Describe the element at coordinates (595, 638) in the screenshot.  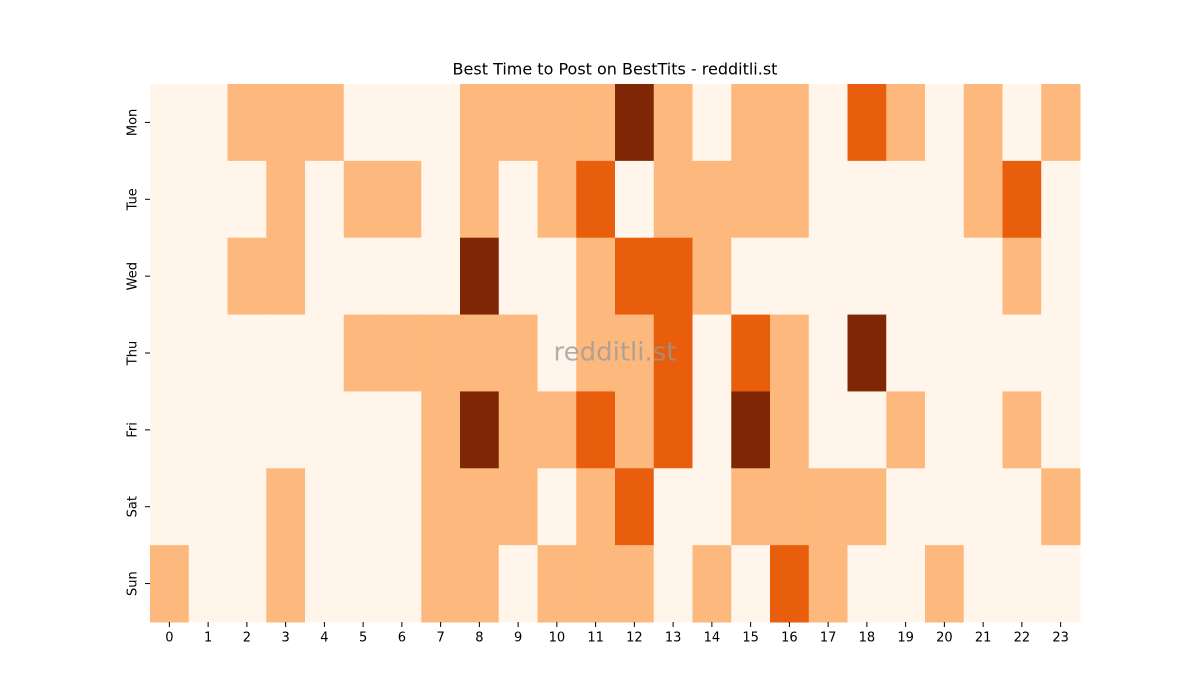
I see `x-tick-label: 11` at that location.